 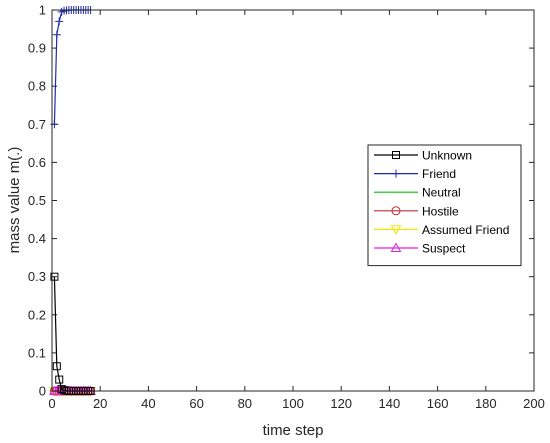 What do you see at coordinates (37, 48) in the screenshot?
I see `y-tick-label: 0.9` at bounding box center [37, 48].